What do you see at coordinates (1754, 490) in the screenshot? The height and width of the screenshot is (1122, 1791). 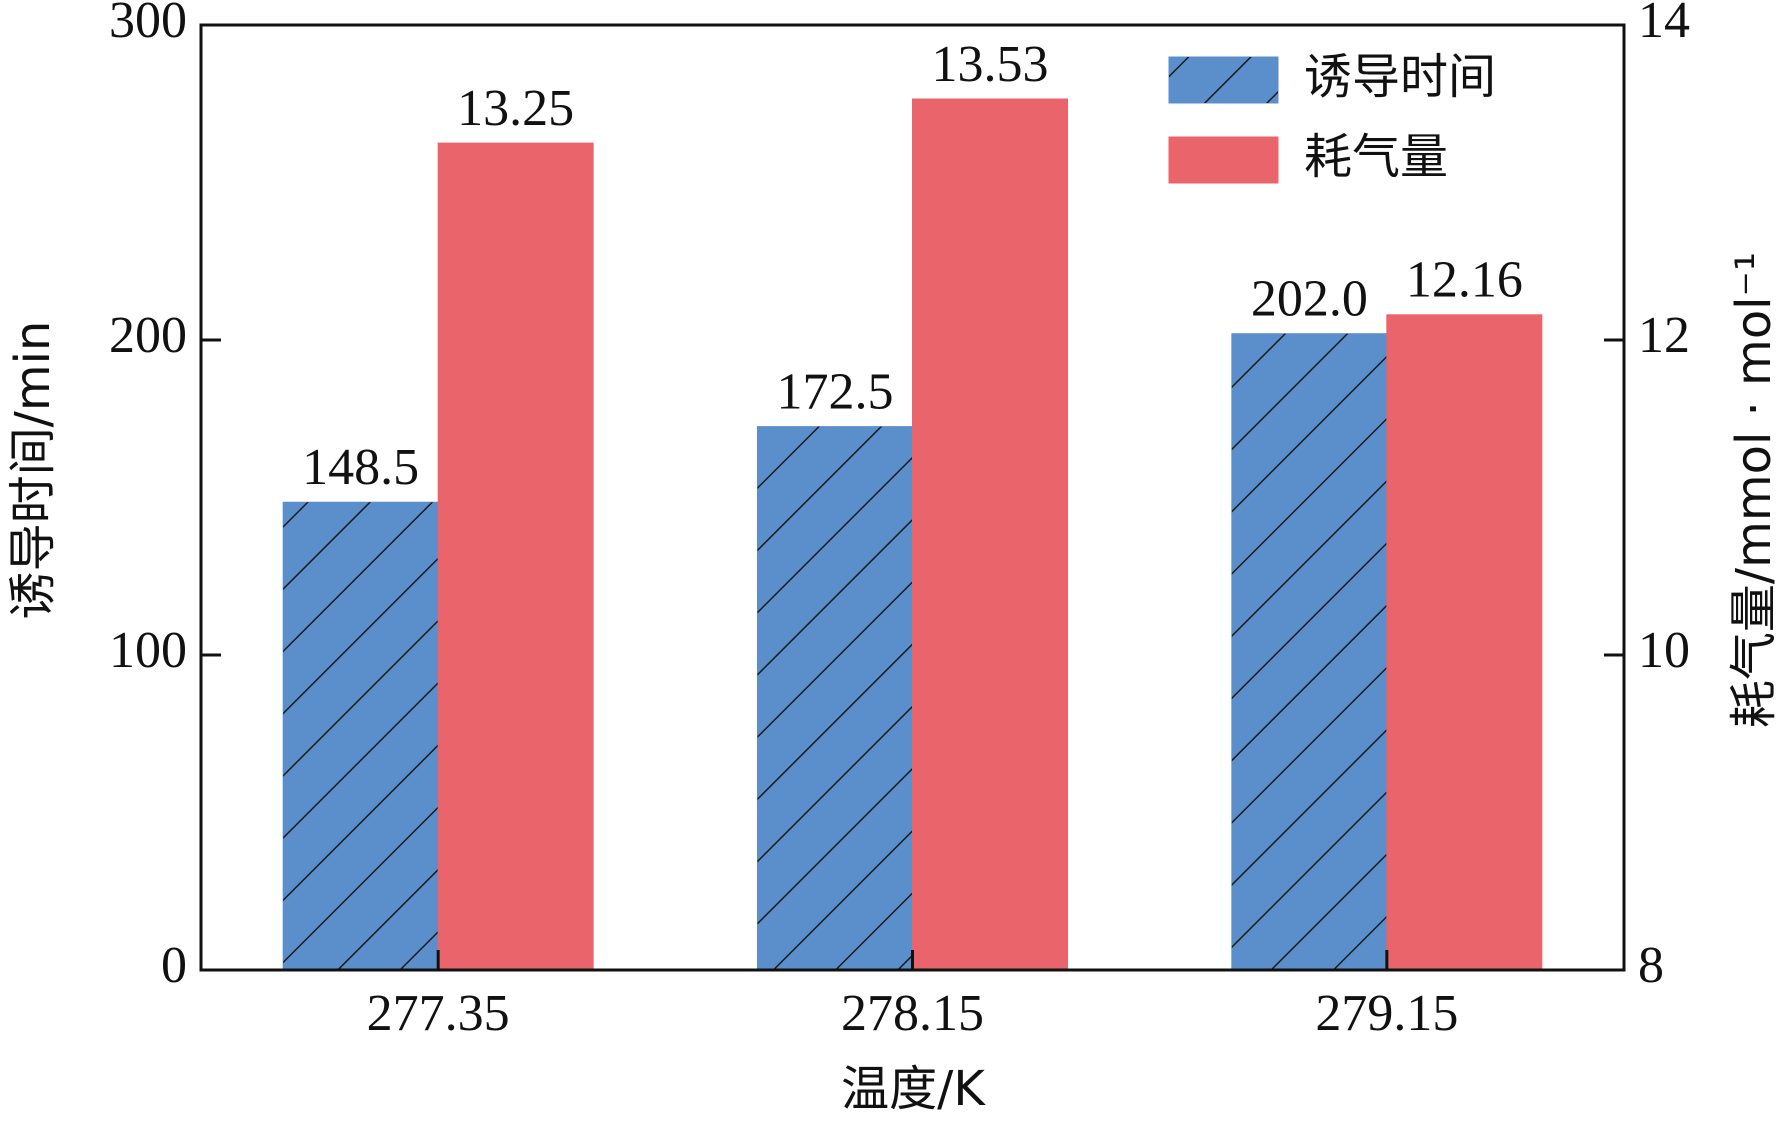 I see `y2-axis-label: 耗气量/mmol · mol⁻¹` at bounding box center [1754, 490].